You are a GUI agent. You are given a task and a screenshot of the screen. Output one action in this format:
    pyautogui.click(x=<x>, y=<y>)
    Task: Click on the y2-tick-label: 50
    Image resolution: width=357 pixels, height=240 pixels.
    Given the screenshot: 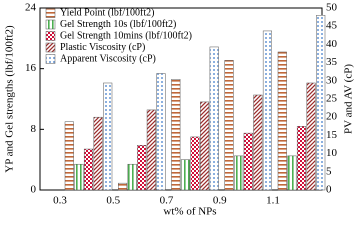 What is the action you would take?
    pyautogui.click(x=332, y=8)
    